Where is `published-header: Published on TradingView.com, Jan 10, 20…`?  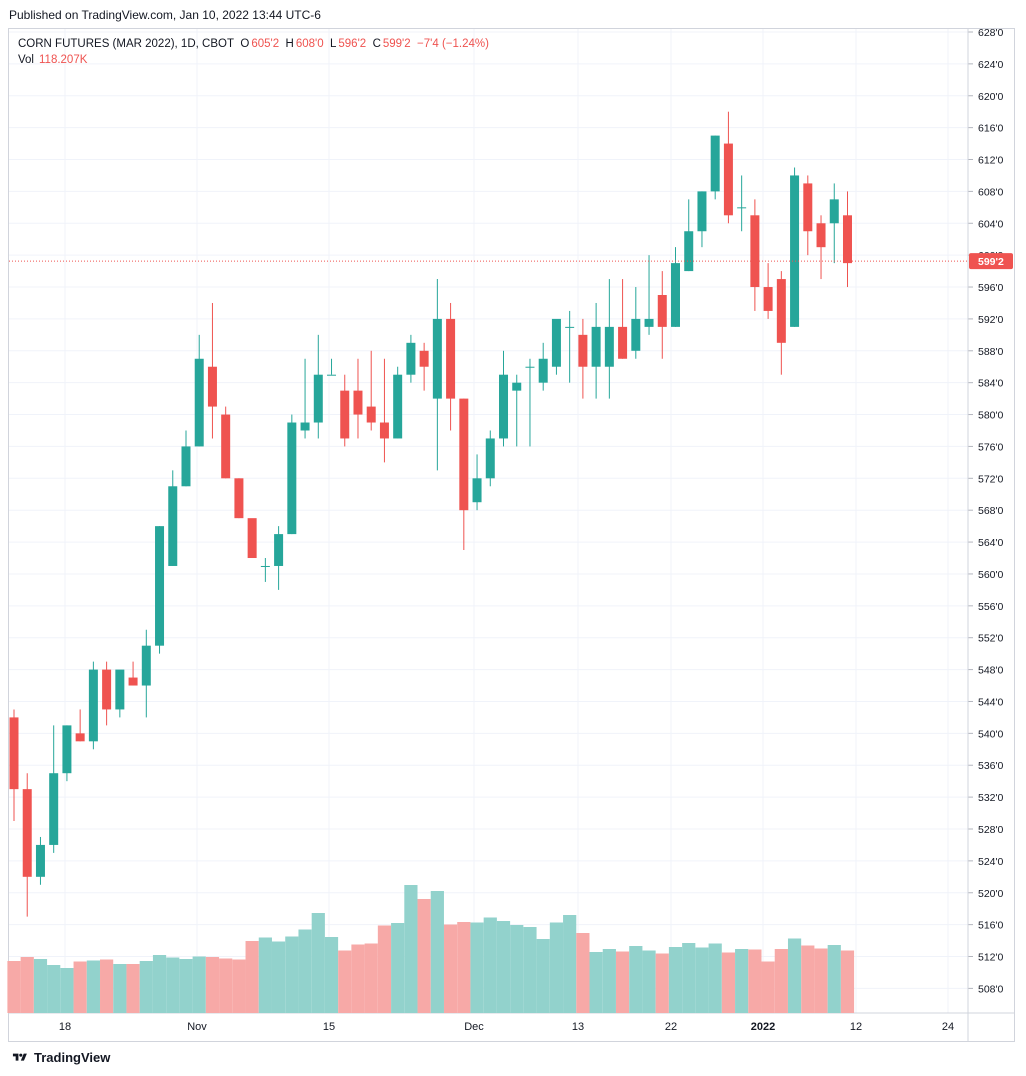
published-header: Published on TradingView.com, Jan 10, 20… is located at coordinates (165, 15).